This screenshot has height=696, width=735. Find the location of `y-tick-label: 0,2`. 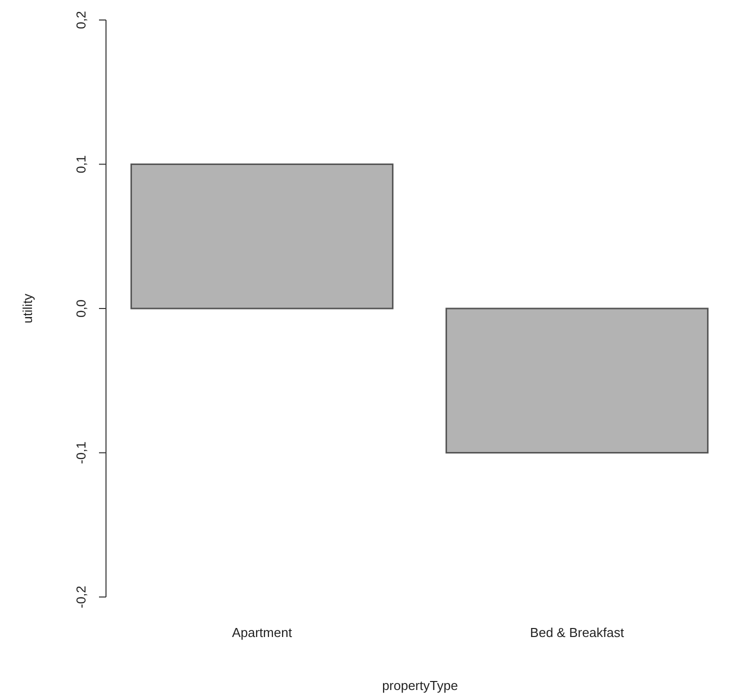

y-tick-label: 0,2 is located at coordinates (80, 20).